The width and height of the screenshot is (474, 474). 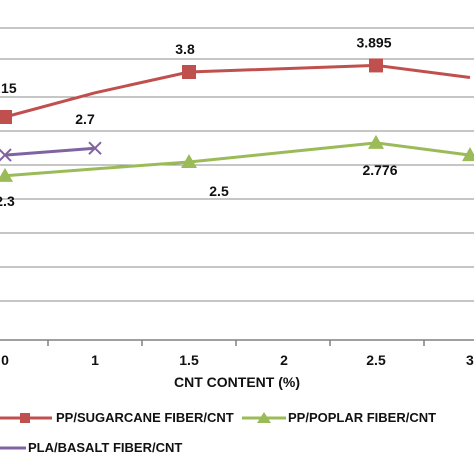 I want to click on x-tick-label: 1, so click(x=95, y=360).